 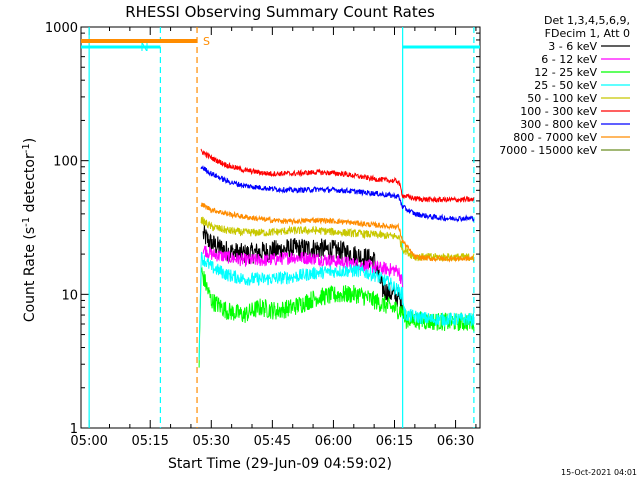 What do you see at coordinates (69, 295) in the screenshot?
I see `y-tick-label: 10` at bounding box center [69, 295].